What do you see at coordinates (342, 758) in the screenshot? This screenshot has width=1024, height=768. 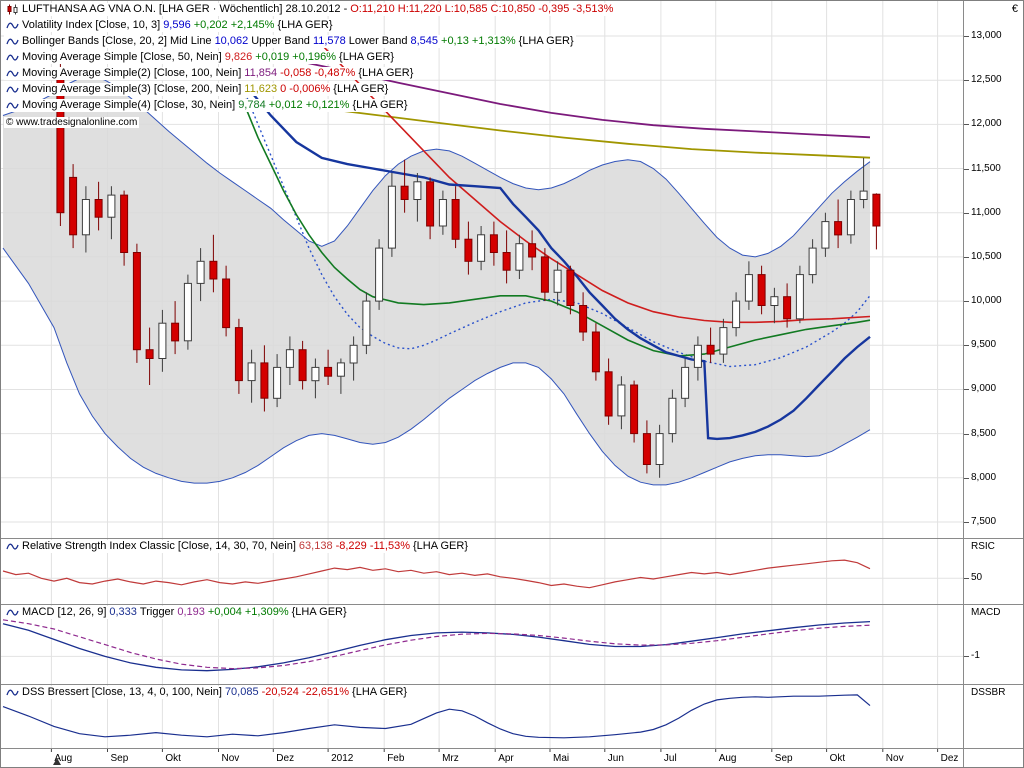 I see `month-label: 2012` at bounding box center [342, 758].